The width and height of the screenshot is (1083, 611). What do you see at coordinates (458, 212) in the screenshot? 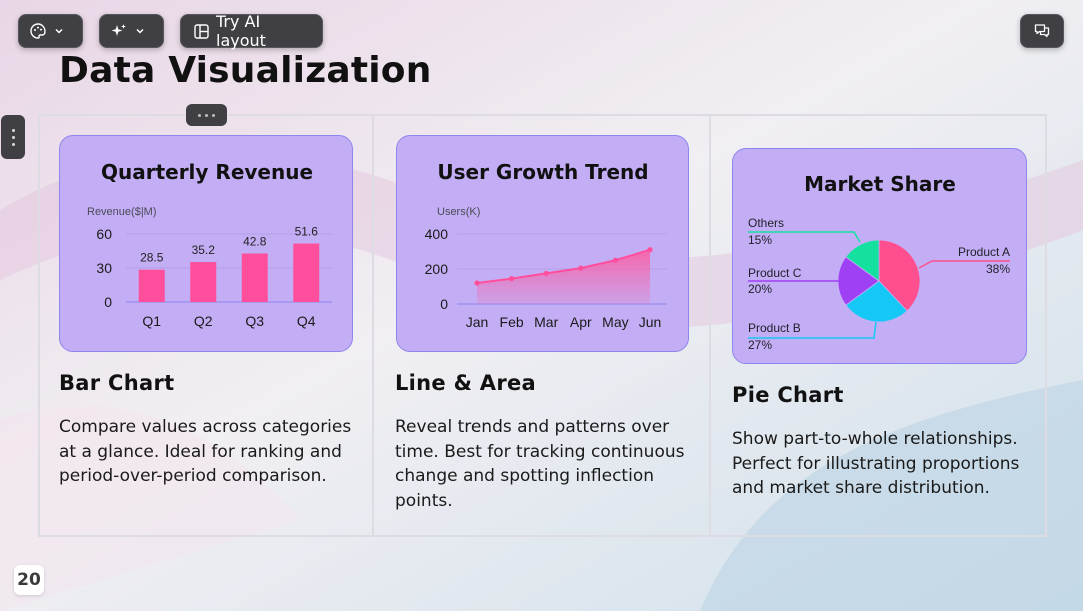
I see `y-axis-label: Users(K)` at bounding box center [458, 212].